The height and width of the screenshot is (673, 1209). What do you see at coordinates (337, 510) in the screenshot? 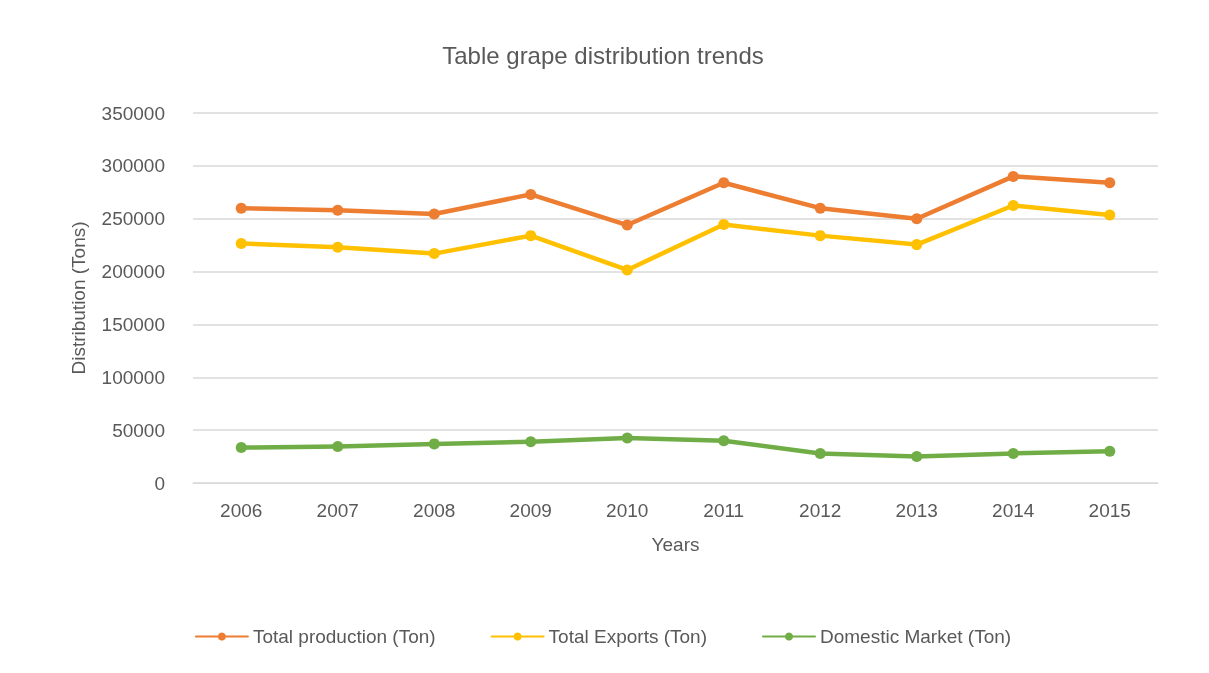
I see `x-tick-label: 2007` at bounding box center [337, 510].